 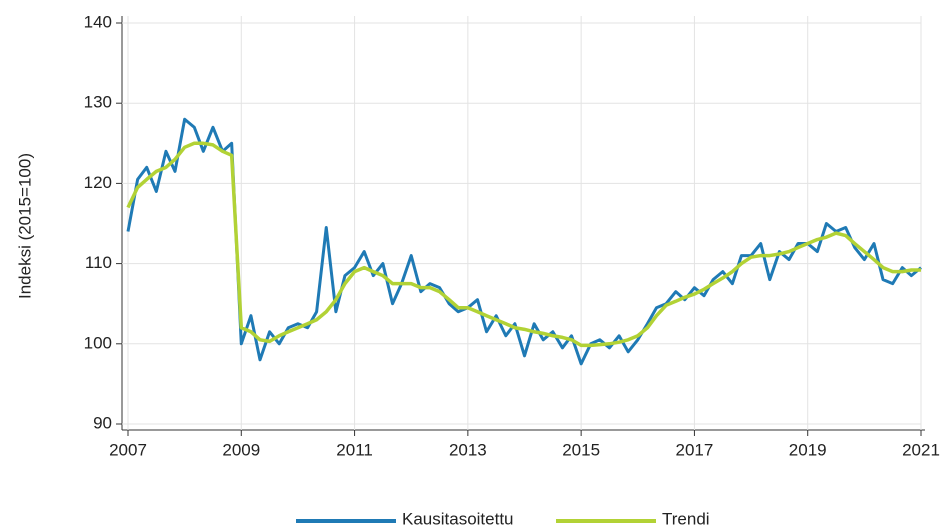 I want to click on y-tick-label: 110, so click(x=98, y=262).